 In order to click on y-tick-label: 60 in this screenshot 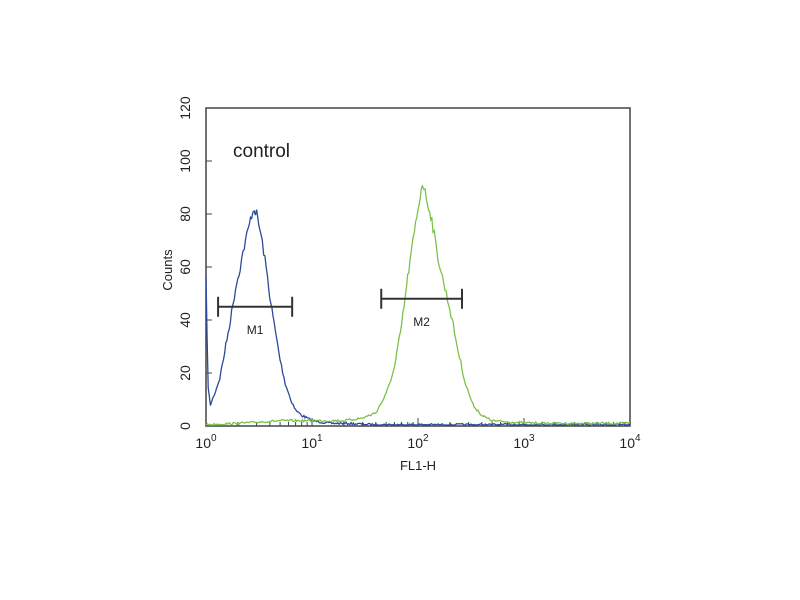, I will do `click(185, 267)`.